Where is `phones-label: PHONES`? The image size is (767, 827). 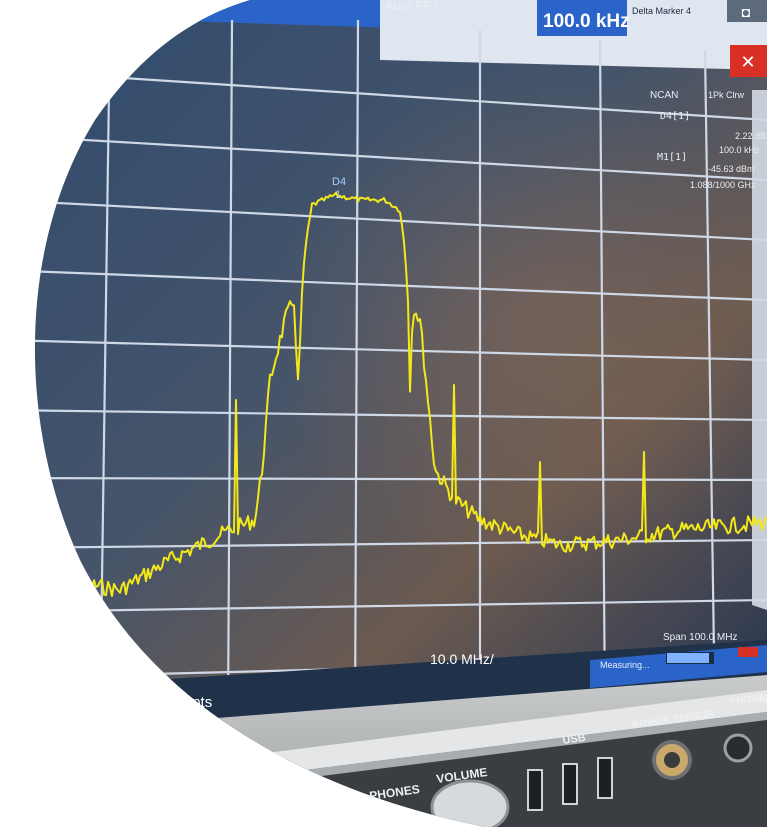
phones-label: PHONES is located at coordinates (394, 792).